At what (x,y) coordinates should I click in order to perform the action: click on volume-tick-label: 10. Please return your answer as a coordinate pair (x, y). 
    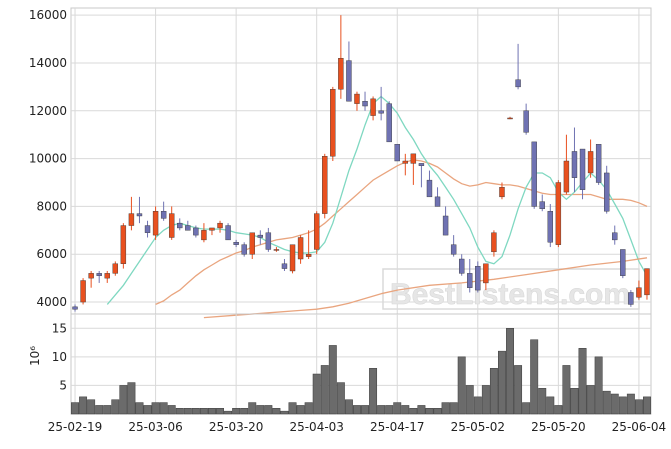
    Looking at the image, I should click on (59, 357).